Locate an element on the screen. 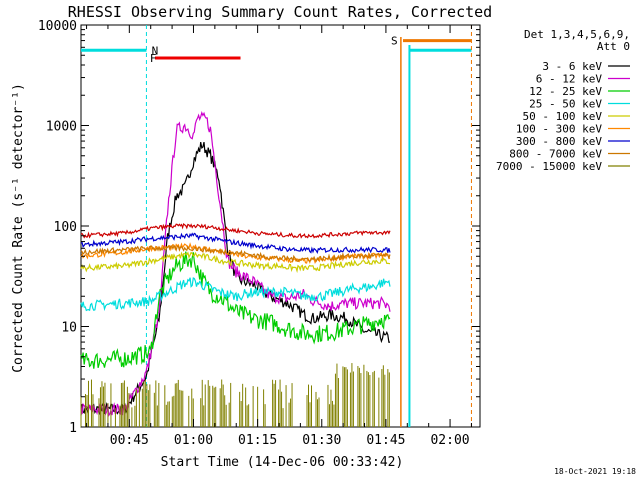 This screenshot has height=480, width=640. x-tick-label: 01:30 is located at coordinates (321, 440).